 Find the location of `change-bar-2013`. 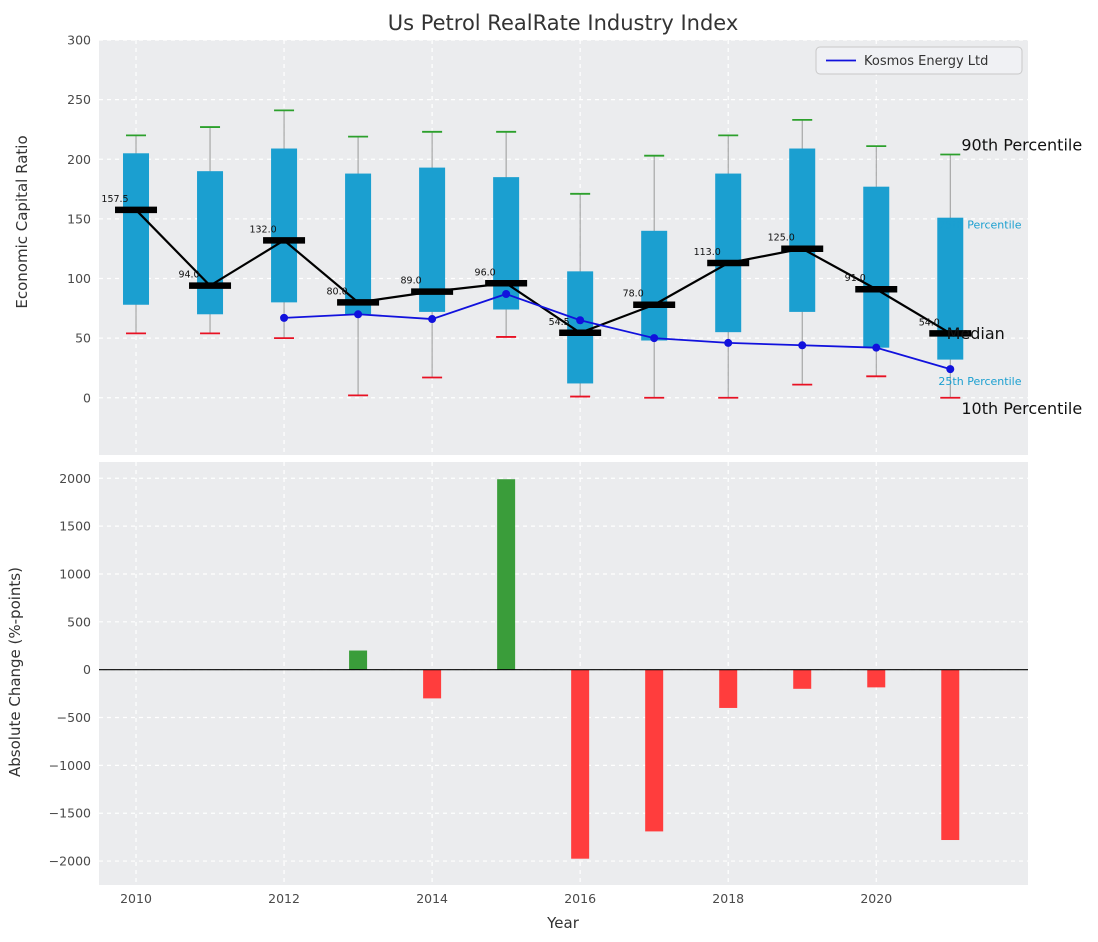

change-bar-2013 is located at coordinates (358, 660).